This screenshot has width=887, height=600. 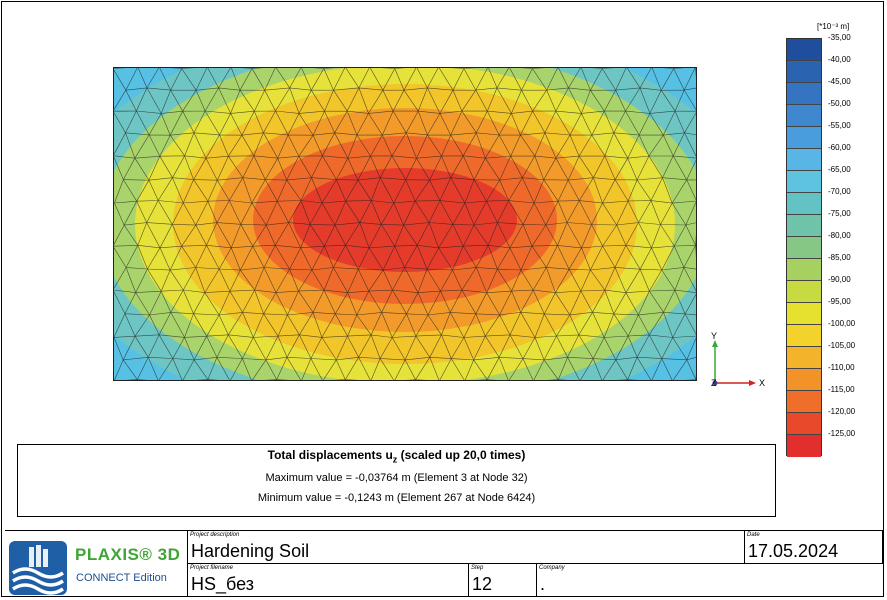 I want to click on legend-tick-label: -45,00, so click(x=839, y=81).